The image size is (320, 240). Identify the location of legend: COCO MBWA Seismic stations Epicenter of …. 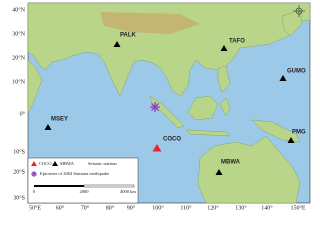
(83, 180).